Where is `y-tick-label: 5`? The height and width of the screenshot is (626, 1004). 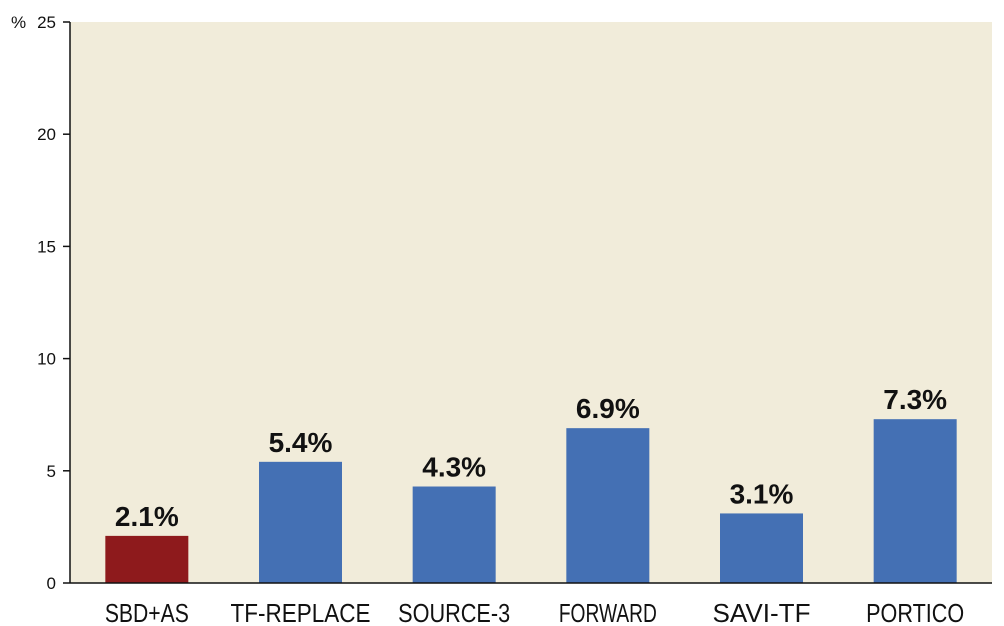 y-tick-label: 5 is located at coordinates (51, 471).